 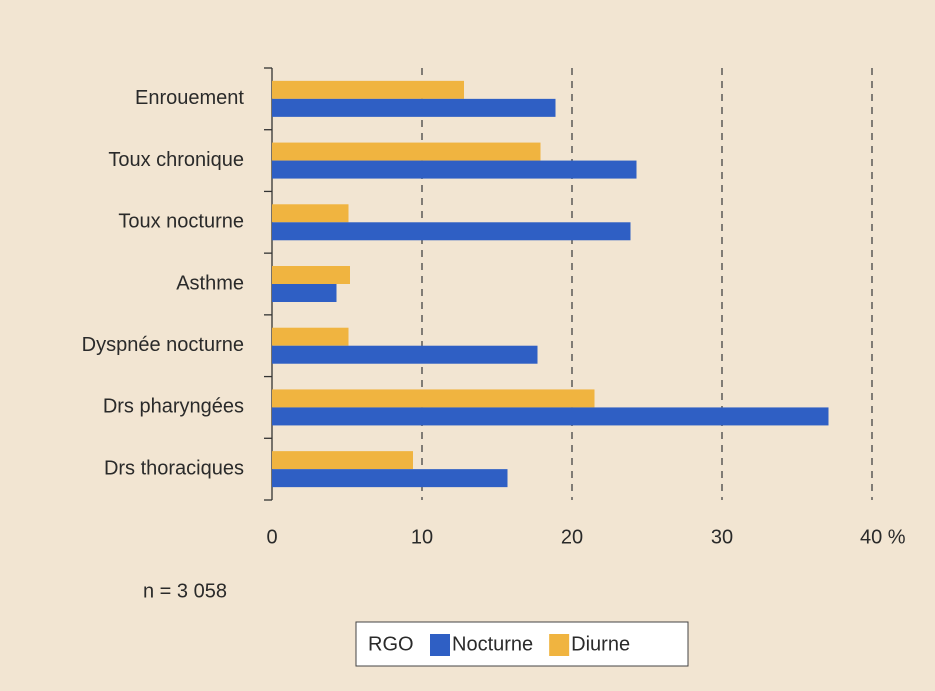 I want to click on x-tick-label: 30, so click(x=722, y=537).